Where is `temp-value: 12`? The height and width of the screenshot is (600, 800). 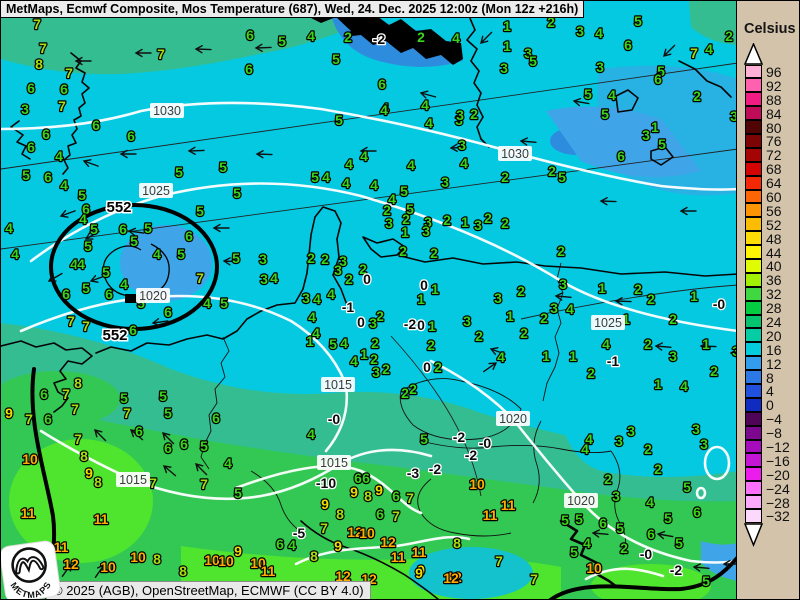 temp-value: 12 is located at coordinates (71, 564).